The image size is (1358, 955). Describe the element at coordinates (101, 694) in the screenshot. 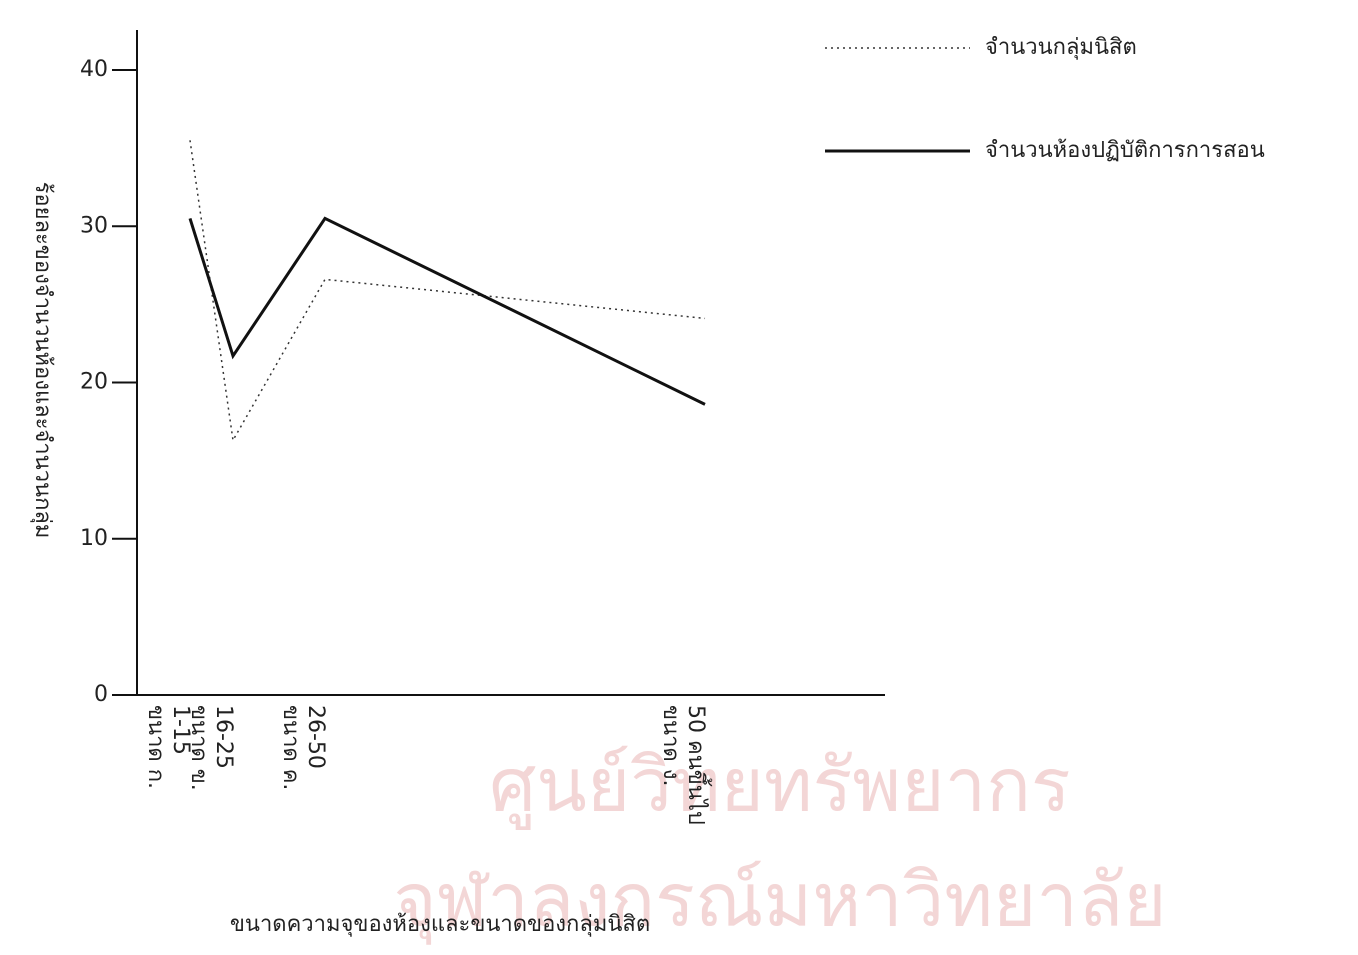

I see `y-tick-label: 0` at that location.